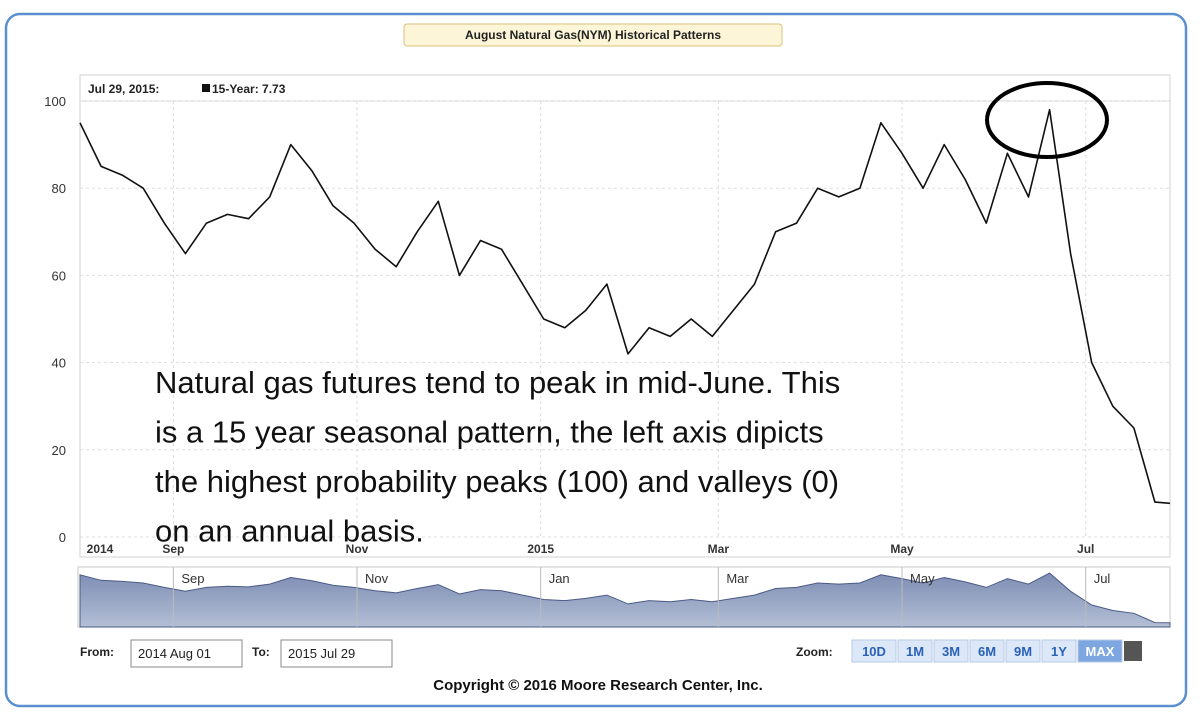  Describe the element at coordinates (59, 363) in the screenshot. I see `y-tick-label: 40` at that location.